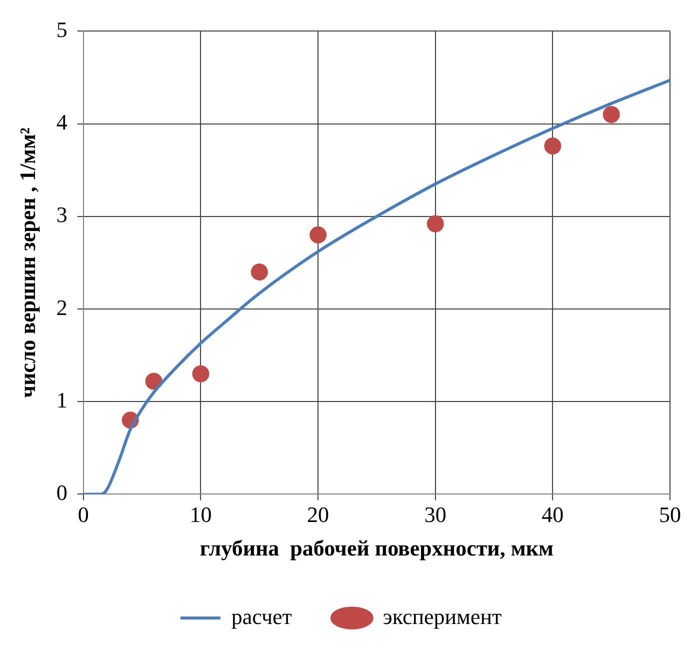 This screenshot has width=694, height=651. I want to click on x-axis-title: глубина рабочей поверхности, мкм, so click(377, 547).